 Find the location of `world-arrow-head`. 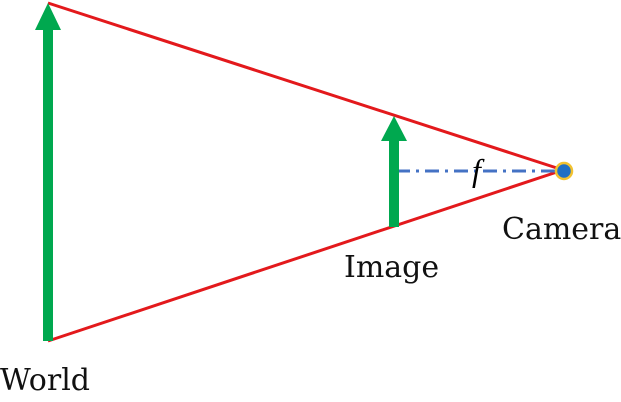

world-arrow-head is located at coordinates (48, 16).